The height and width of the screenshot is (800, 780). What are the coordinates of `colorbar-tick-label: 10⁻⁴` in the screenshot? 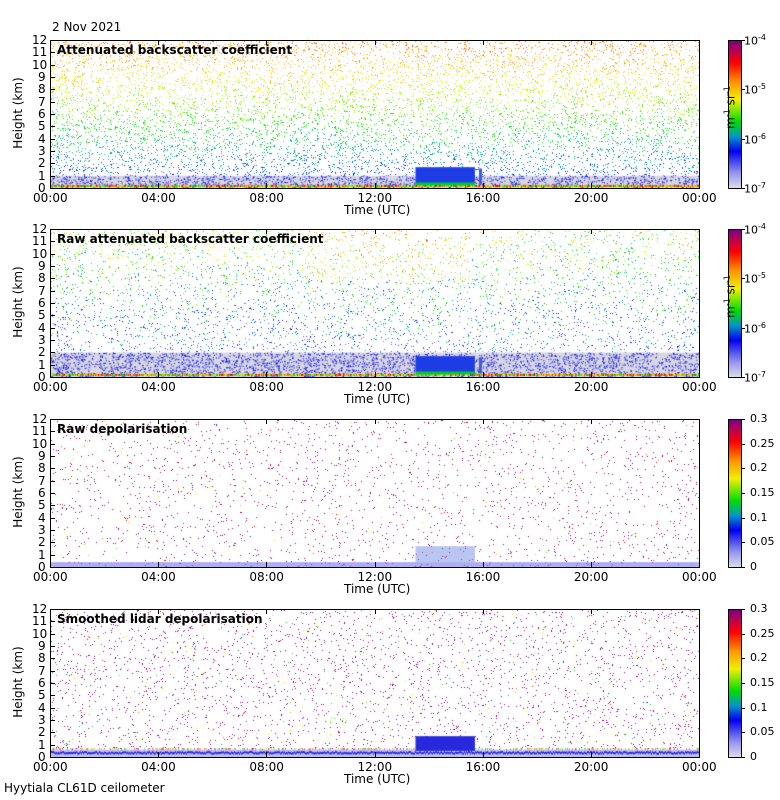 It's located at (755, 229).